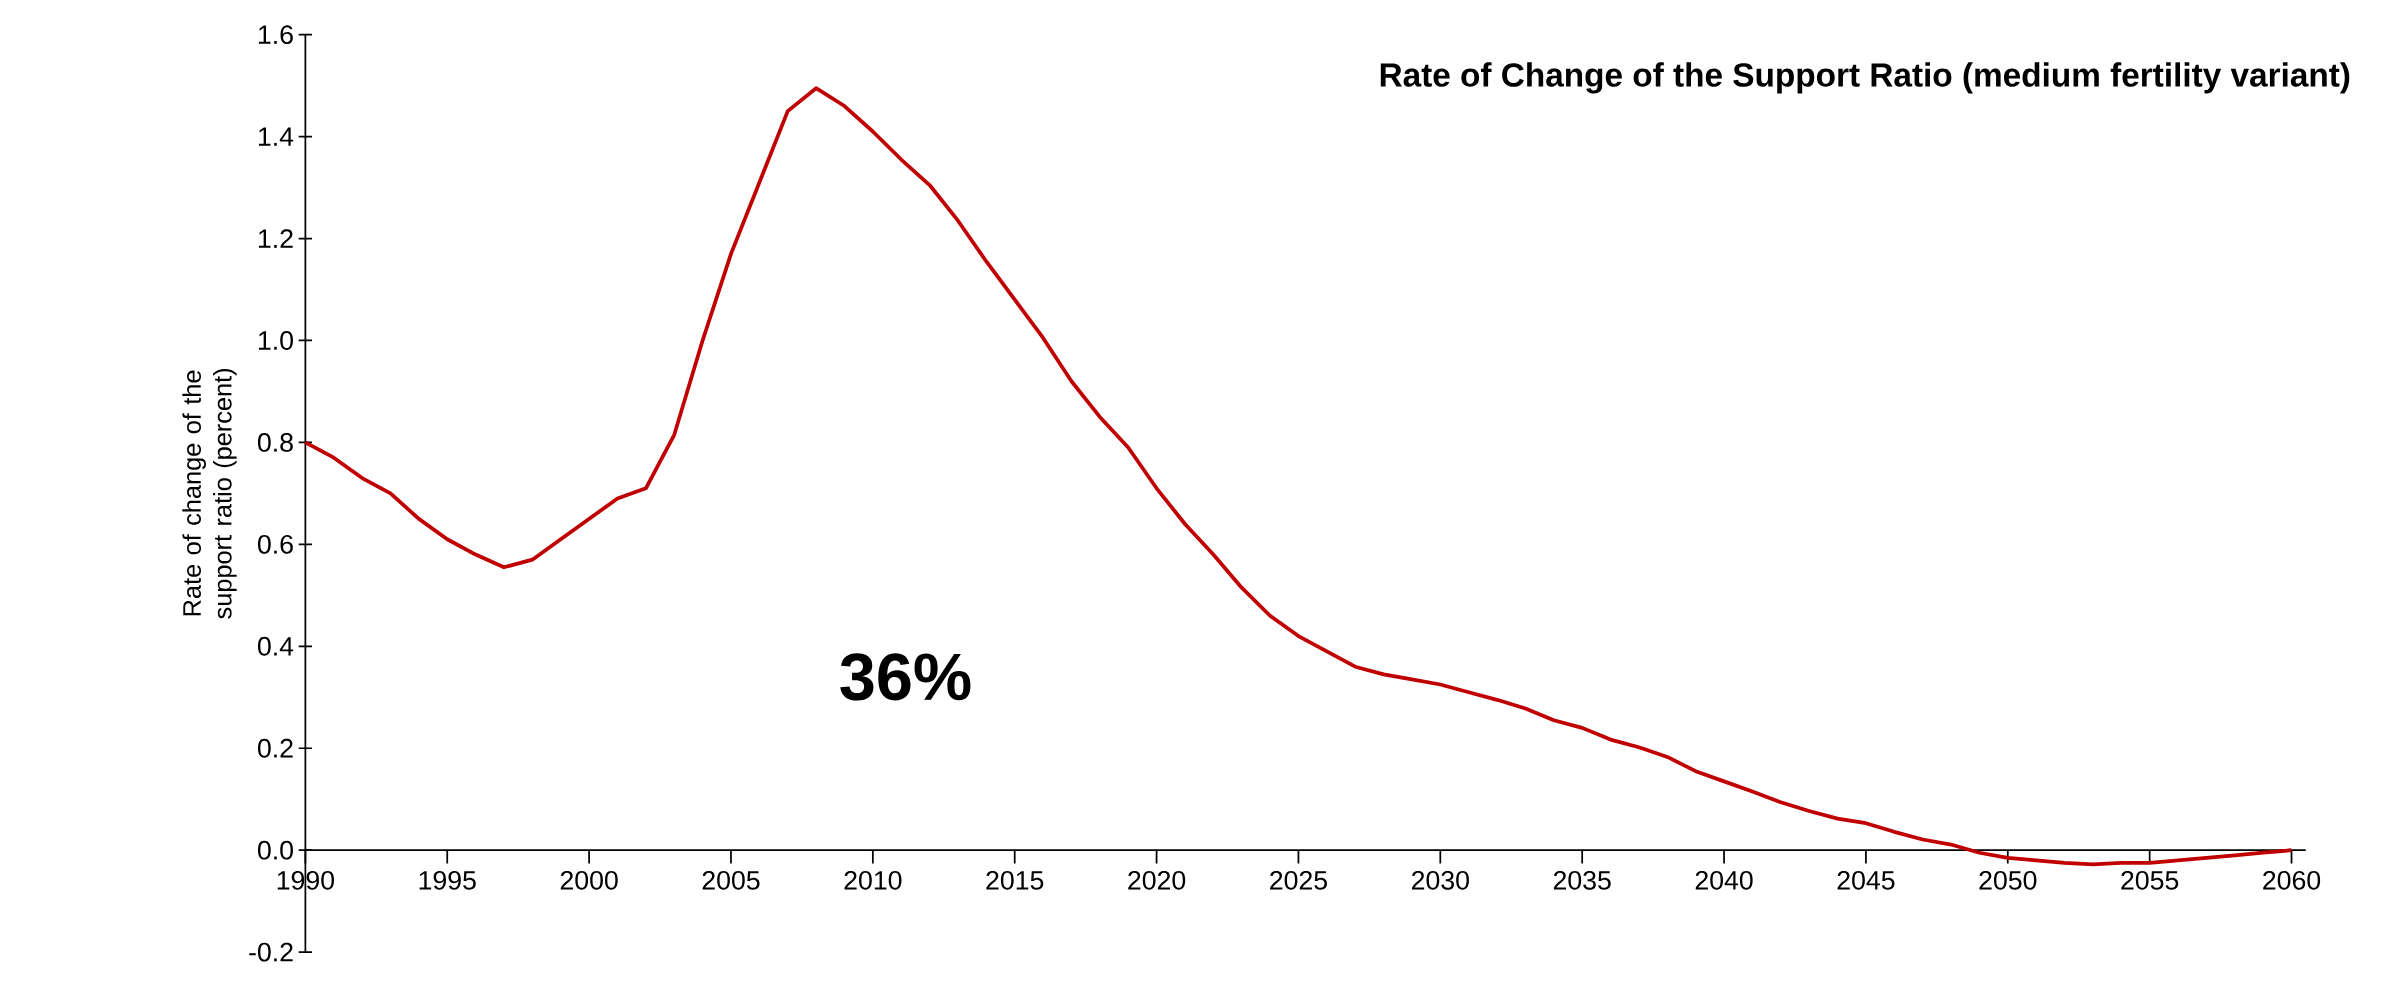 Image resolution: width=2407 pixels, height=983 pixels. Describe the element at coordinates (275, 35) in the screenshot. I see `y-tick-label: 1.6` at that location.